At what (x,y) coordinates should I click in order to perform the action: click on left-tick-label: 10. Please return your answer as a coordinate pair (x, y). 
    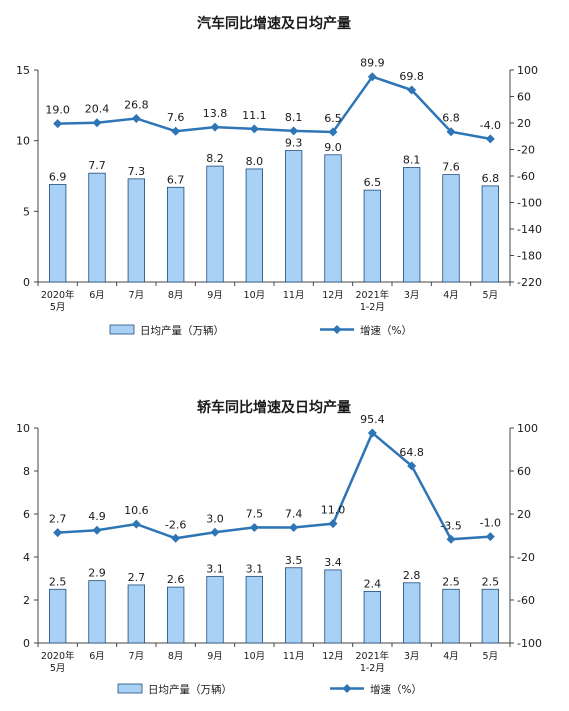
    Looking at the image, I should click on (23, 428).